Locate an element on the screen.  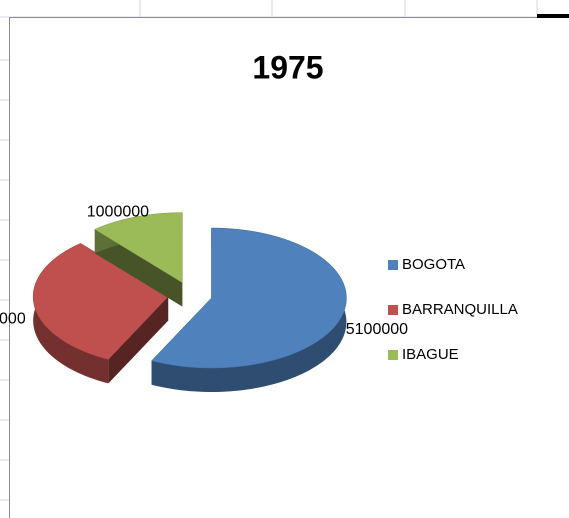
legend-label: IBAGUE is located at coordinates (430, 354).